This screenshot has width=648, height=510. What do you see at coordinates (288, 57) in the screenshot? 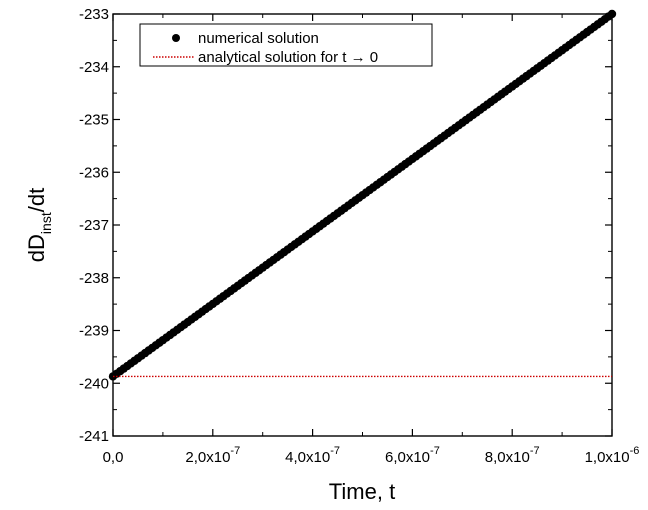
I see `legend-label-analytical: analytical solution for t → 0` at bounding box center [288, 57].